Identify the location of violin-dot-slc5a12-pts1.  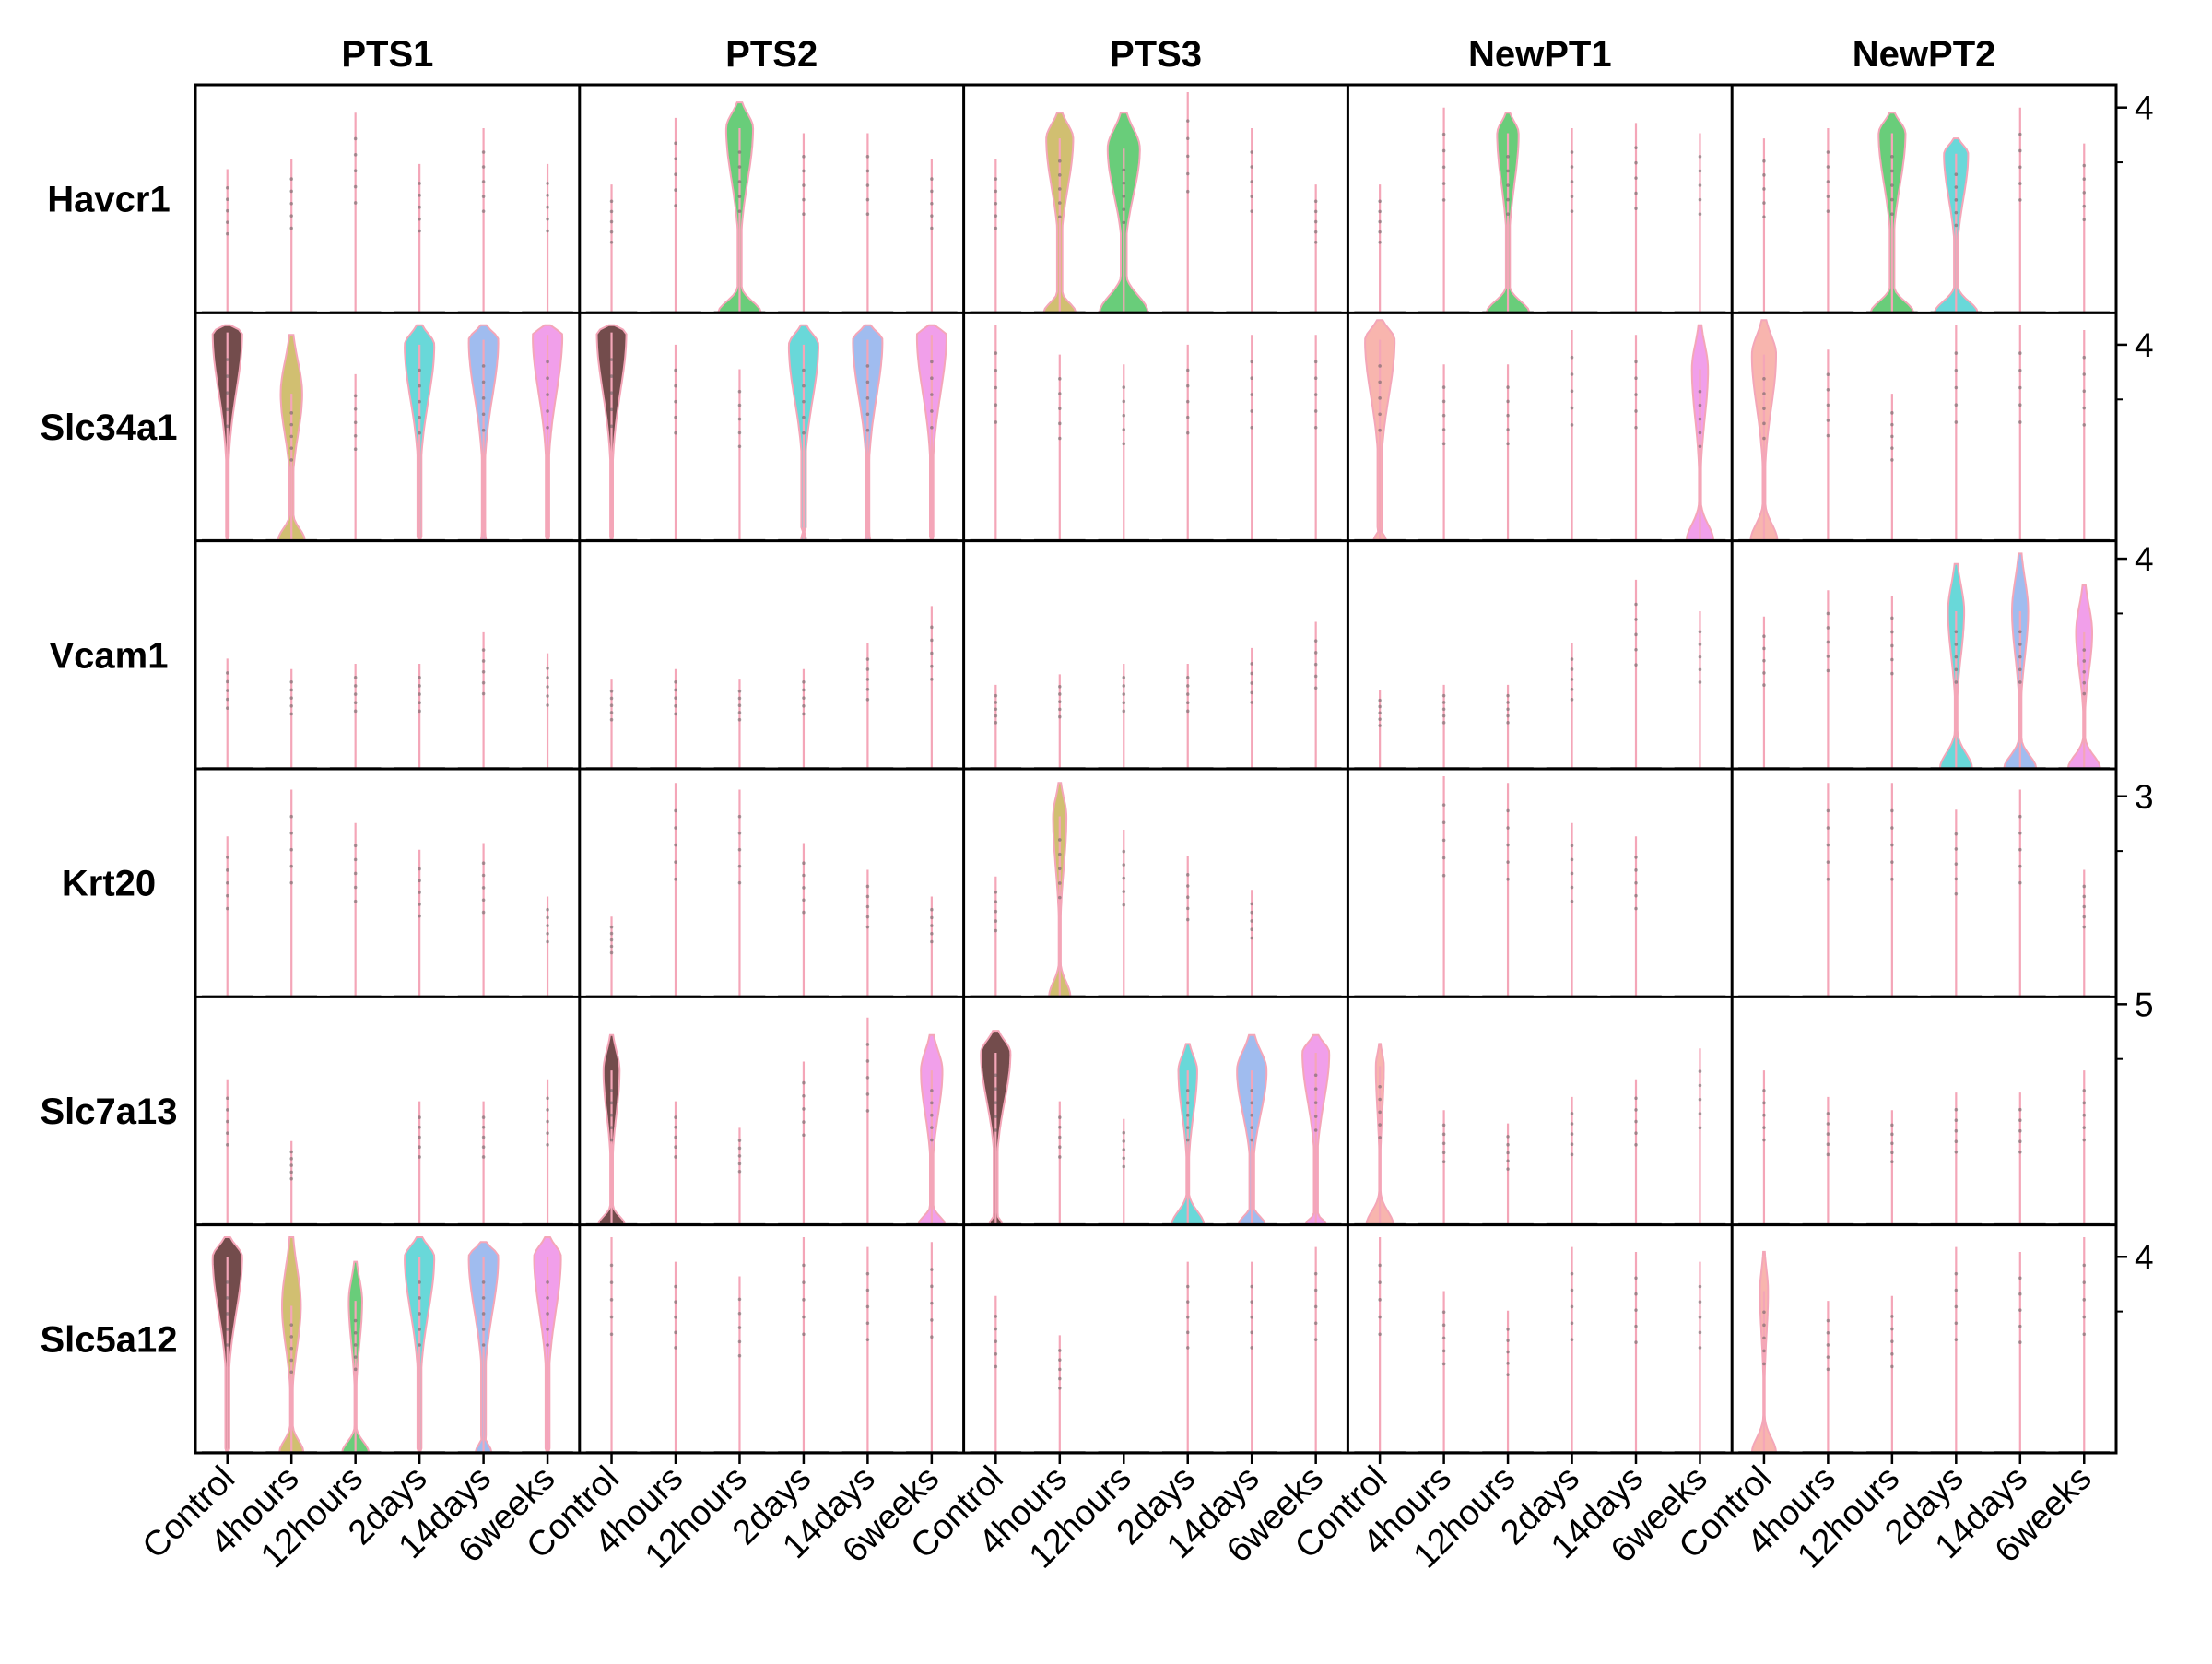
(227, 1329).